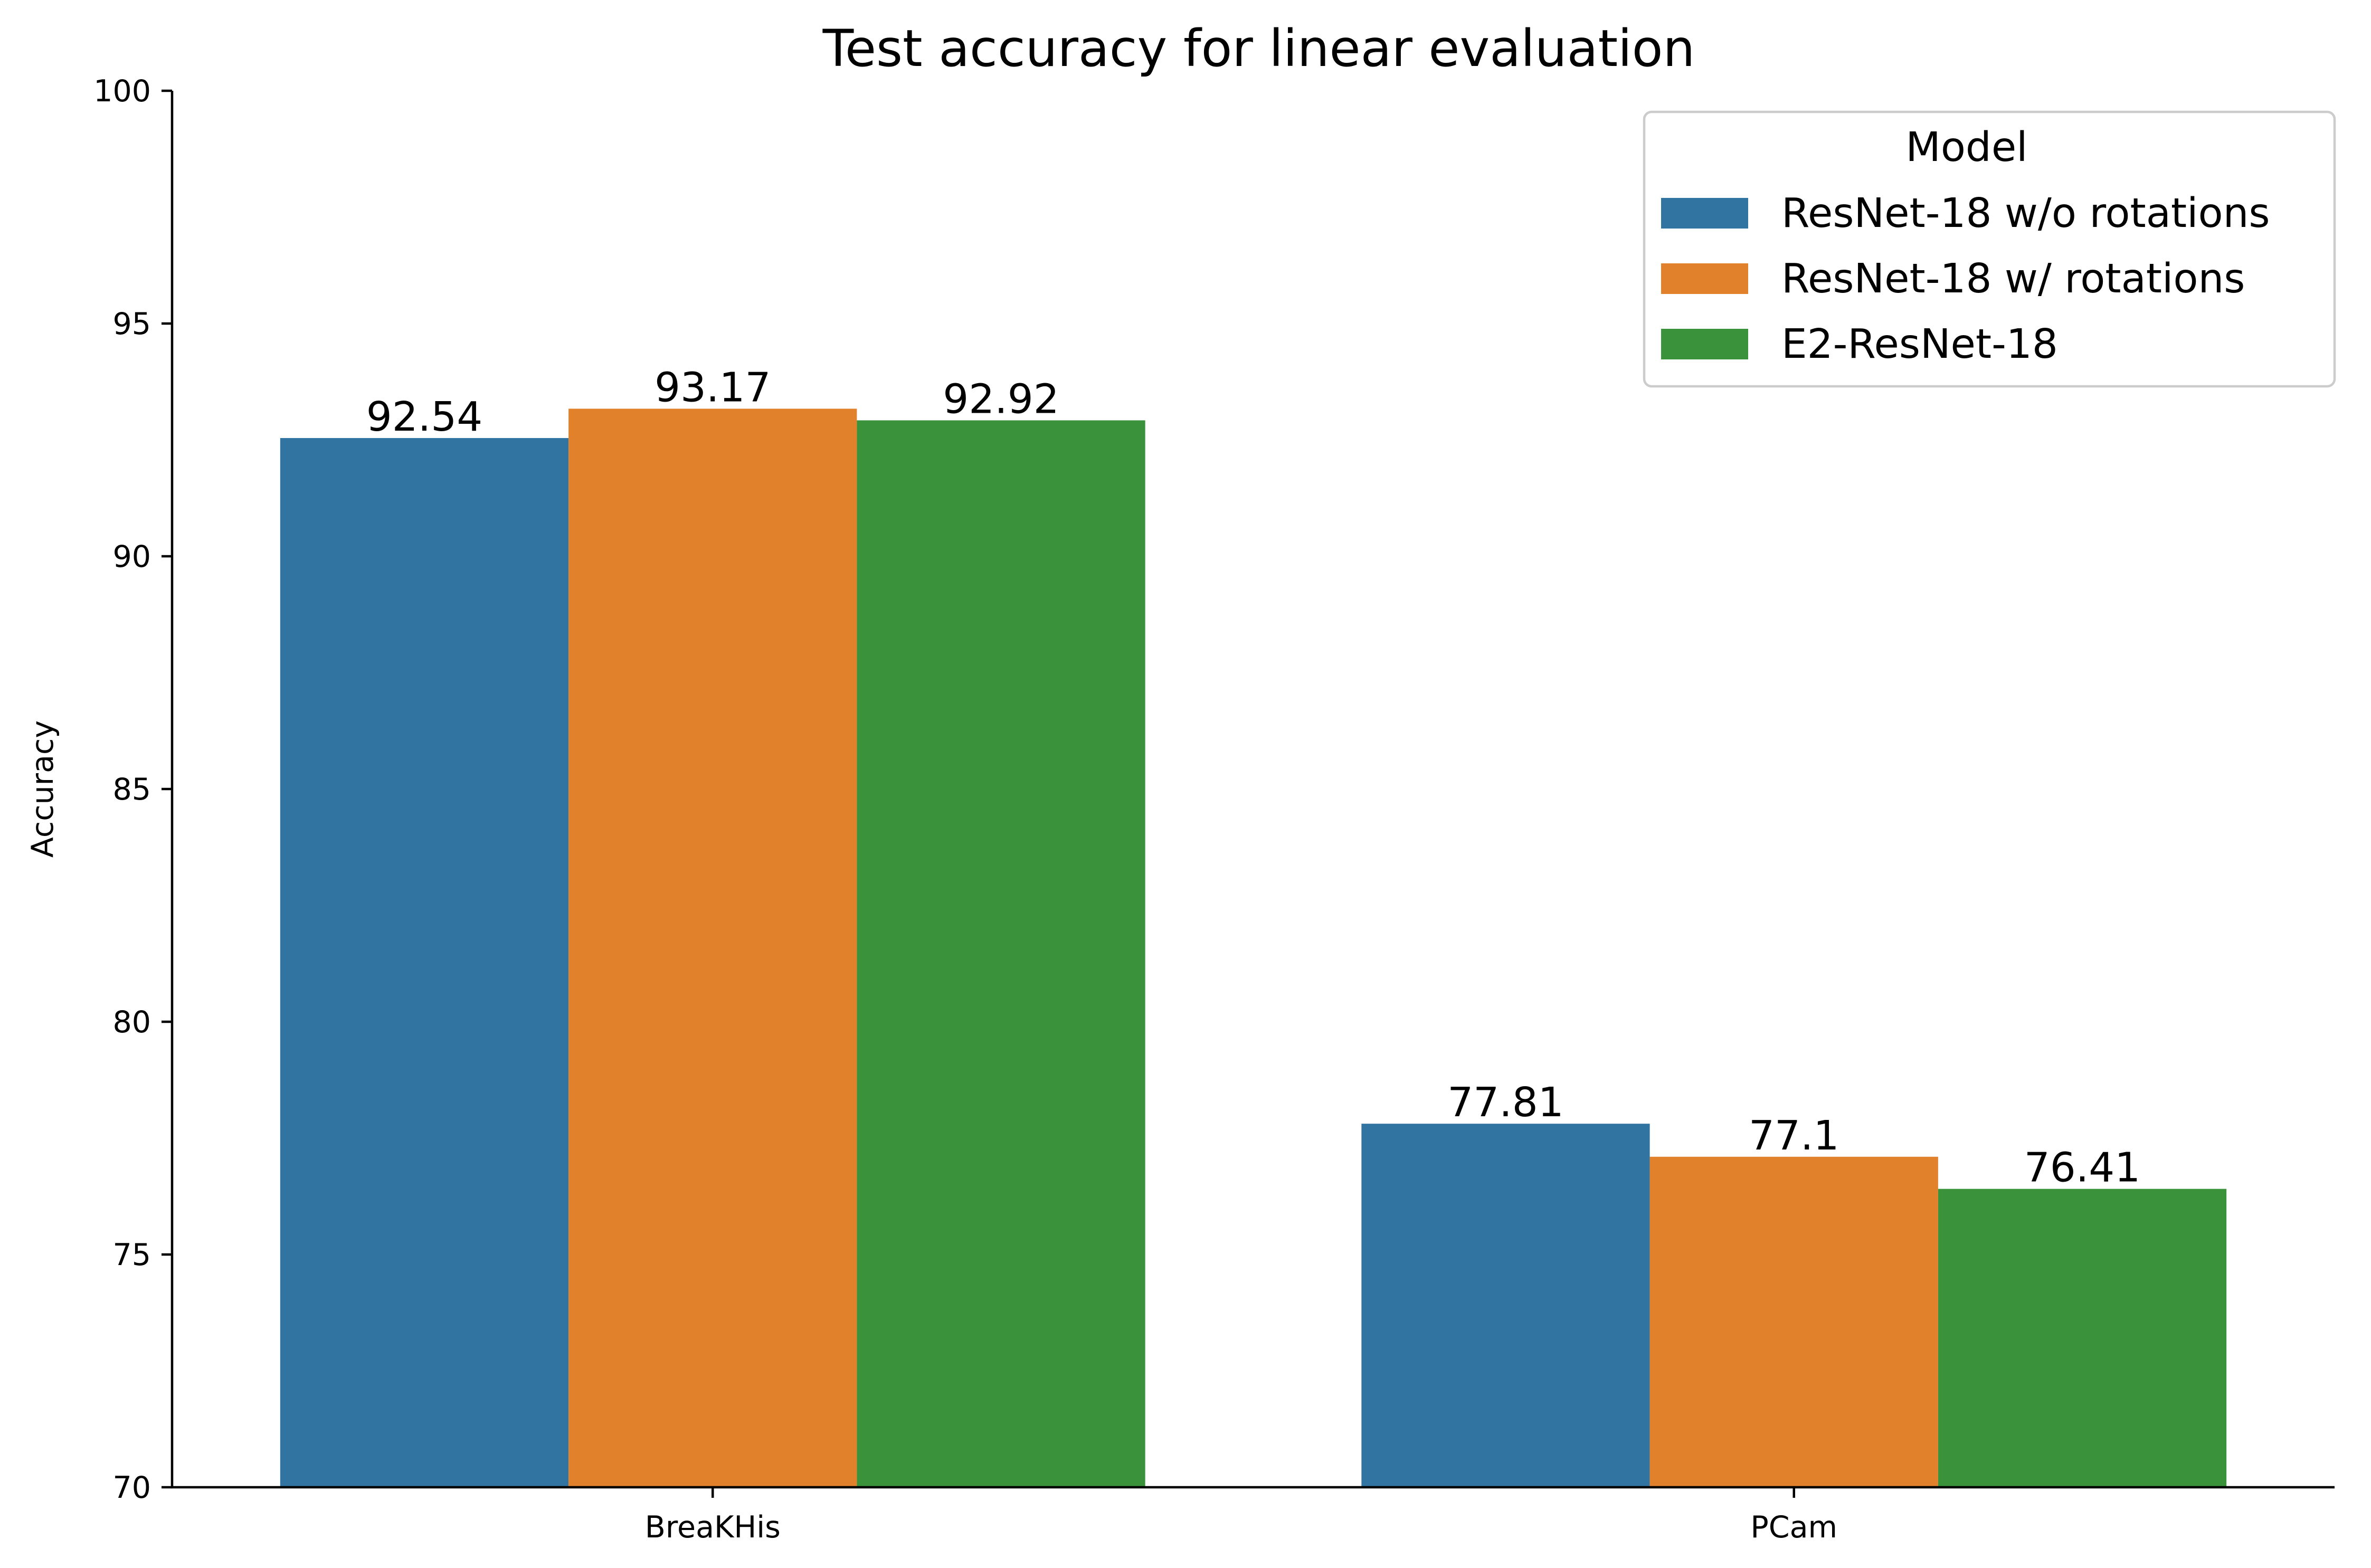  Describe the element at coordinates (1258, 48) in the screenshot. I see `chart-title: Test accuracy for linear evaluation` at that location.